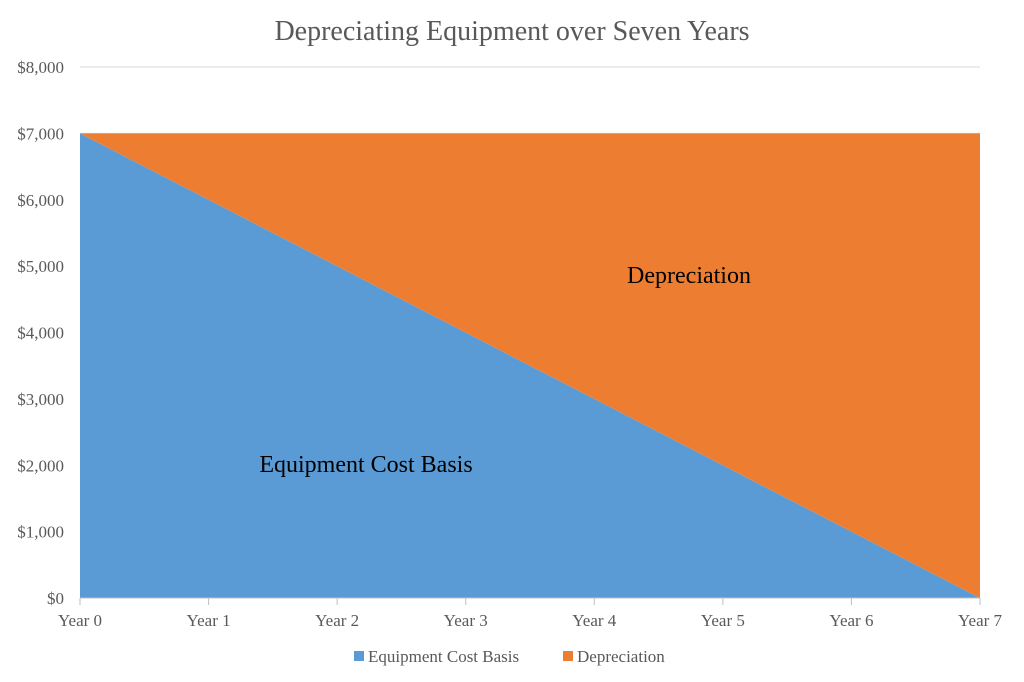 The height and width of the screenshot is (682, 1024). I want to click on y-tick-label: $6,000, so click(40, 200).